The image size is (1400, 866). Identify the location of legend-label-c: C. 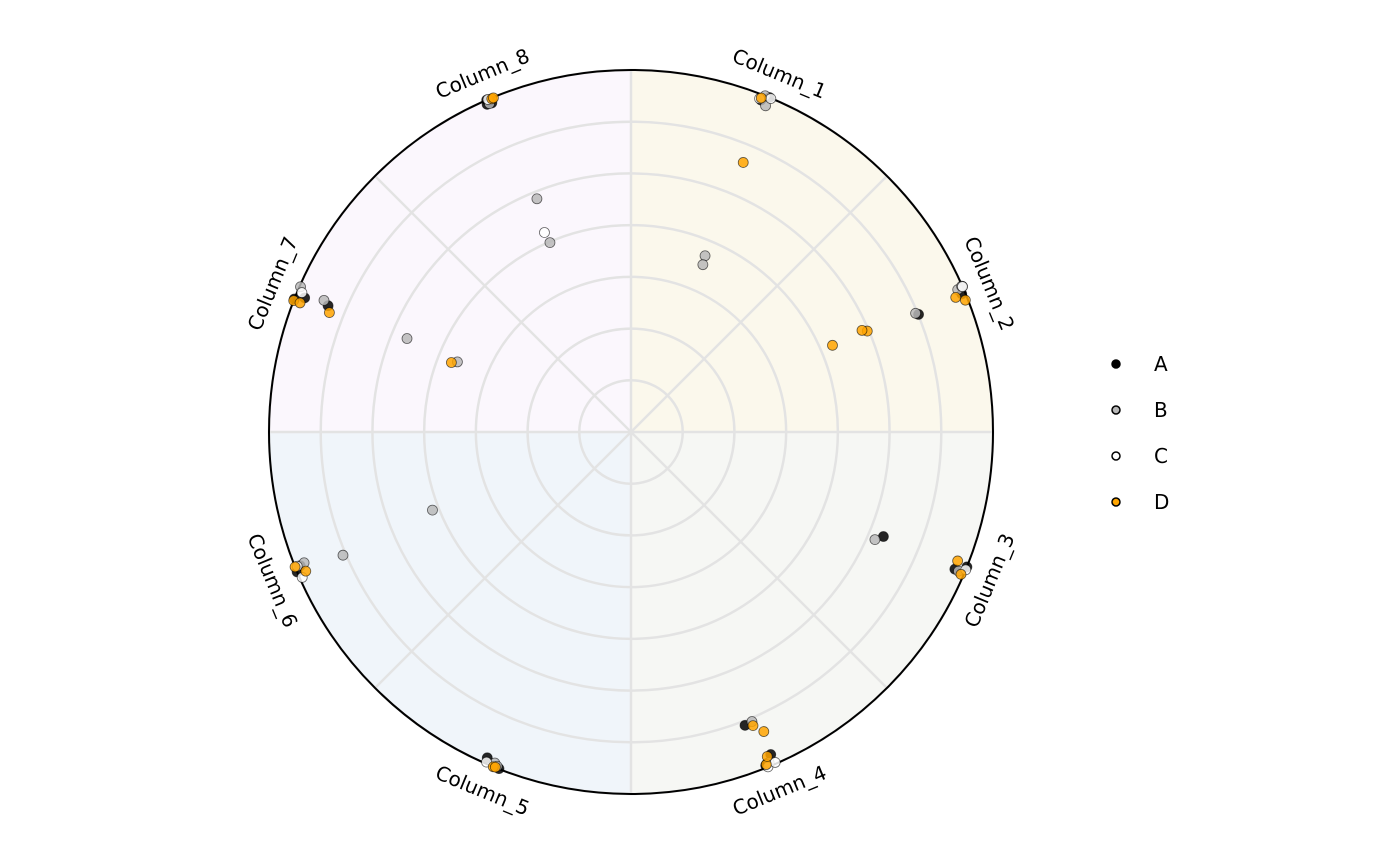
(1161, 456).